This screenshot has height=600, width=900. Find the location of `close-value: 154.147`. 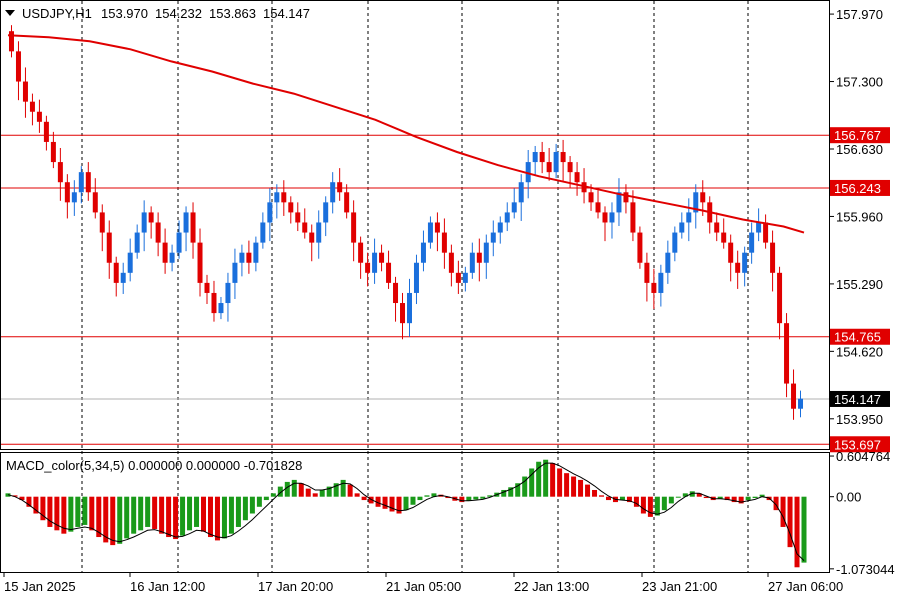

close-value: 154.147 is located at coordinates (286, 13).